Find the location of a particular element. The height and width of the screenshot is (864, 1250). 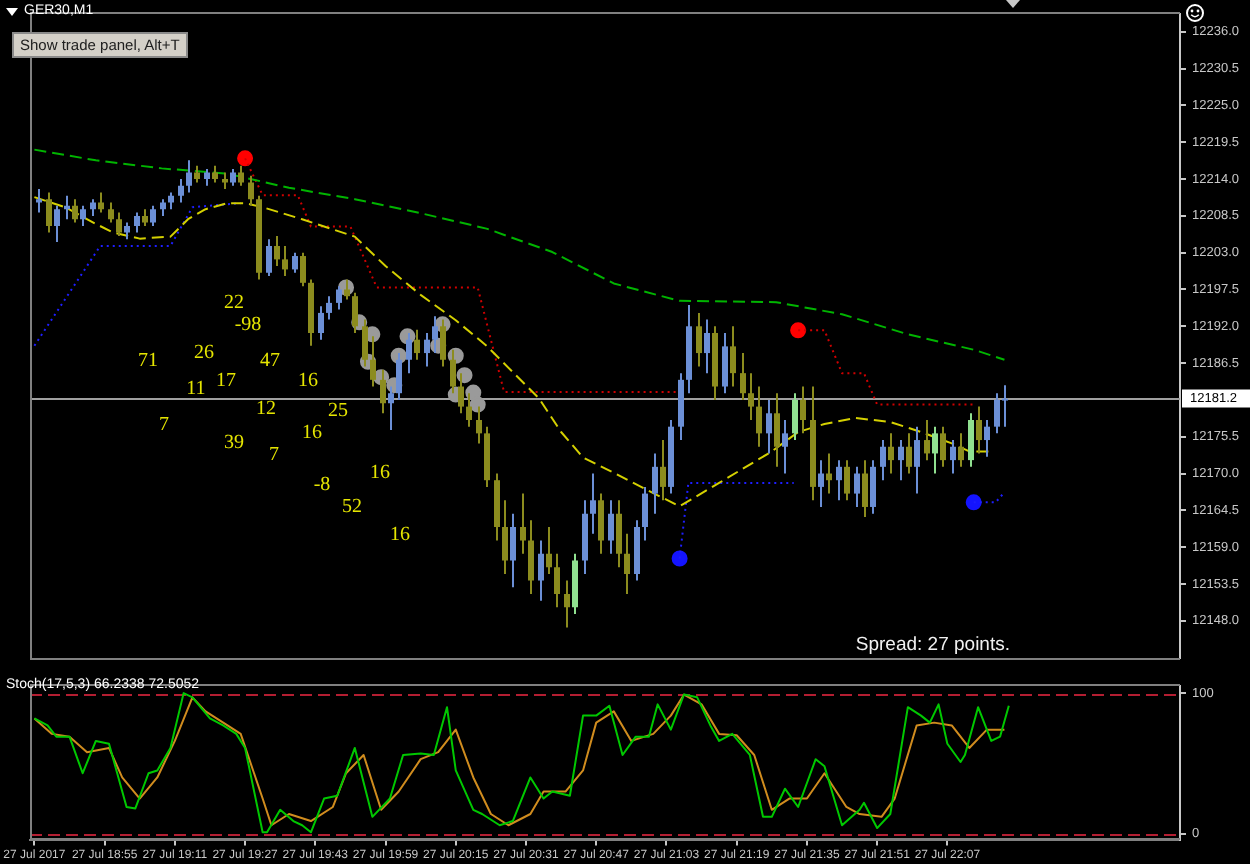

annotation: Spread: 27 points. is located at coordinates (932, 645).